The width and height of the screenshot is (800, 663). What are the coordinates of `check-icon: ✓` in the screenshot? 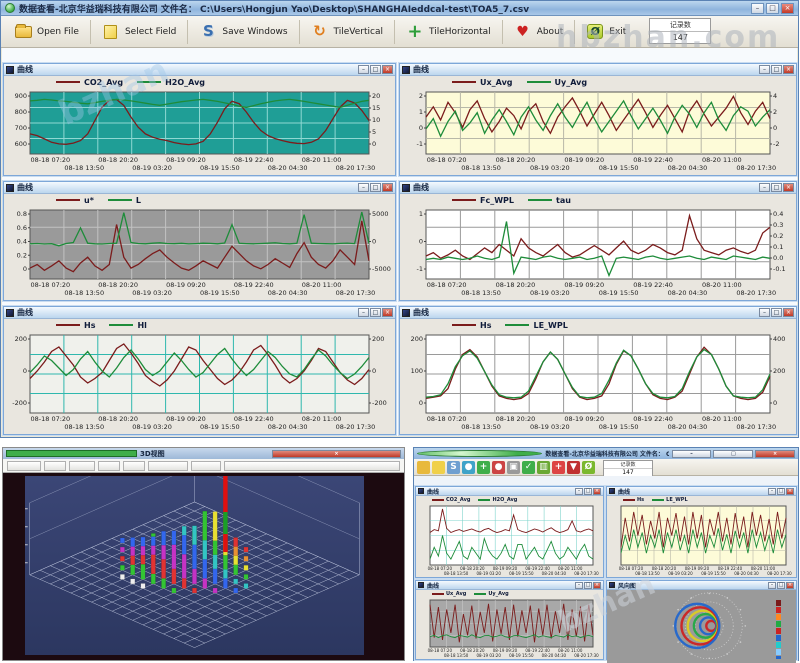 It's located at (528, 467).